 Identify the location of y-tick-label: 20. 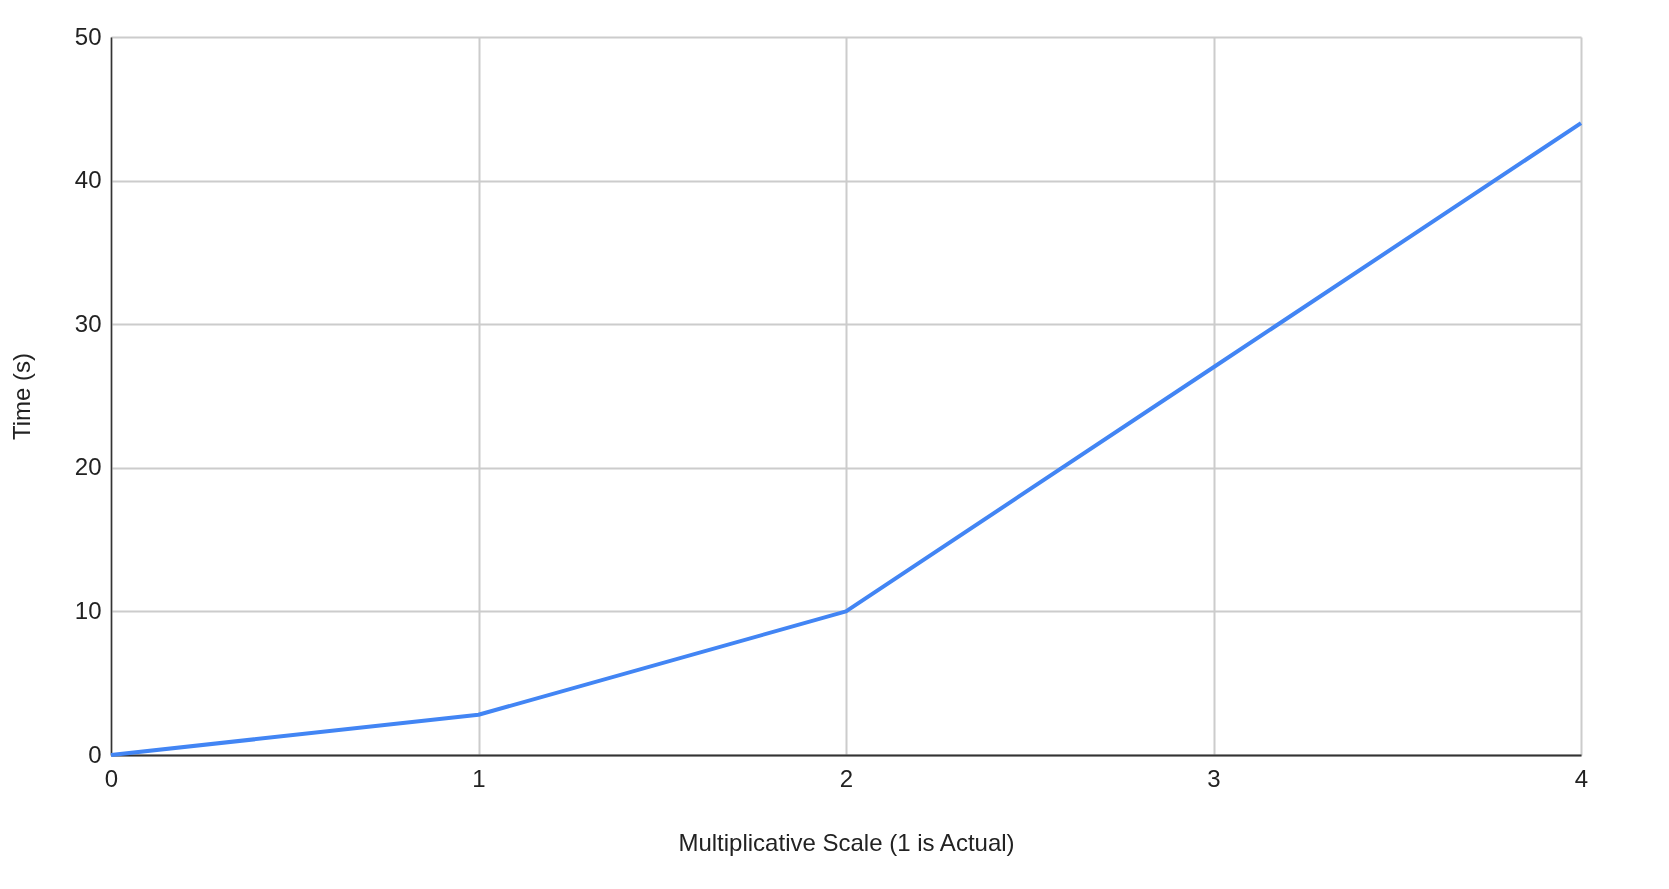
(88, 467).